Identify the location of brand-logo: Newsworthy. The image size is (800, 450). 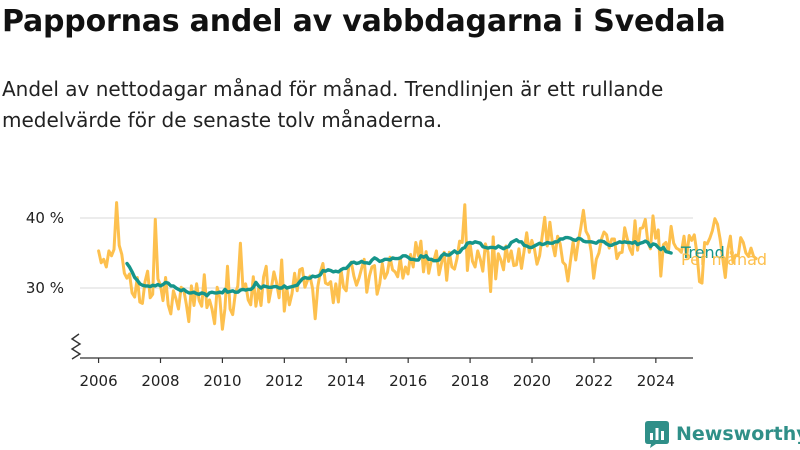
(722, 434).